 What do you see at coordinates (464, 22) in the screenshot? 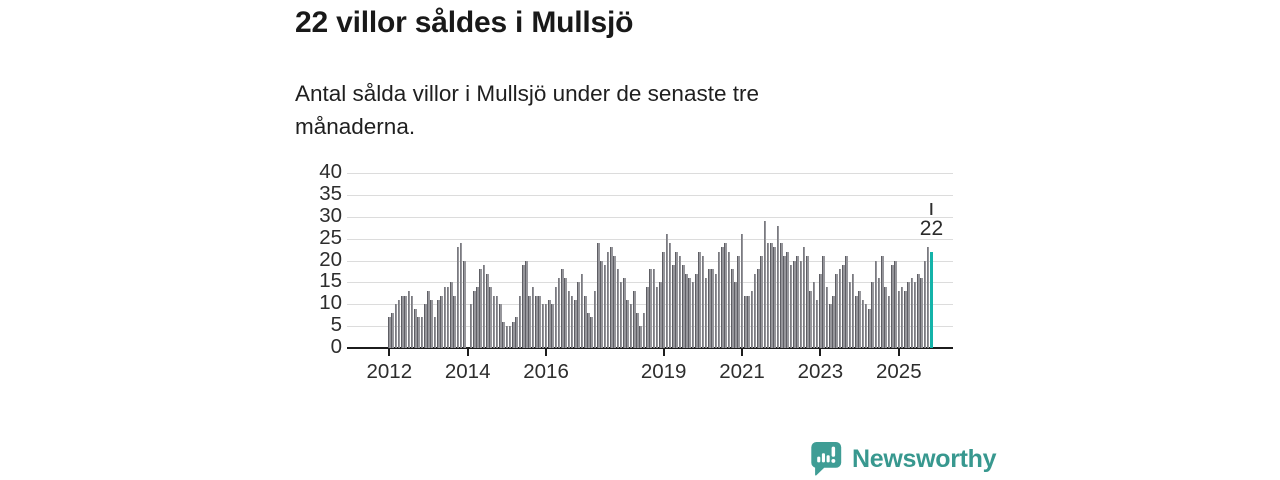
I see `chart-title: 22 villor såldes i Mullsjö` at bounding box center [464, 22].